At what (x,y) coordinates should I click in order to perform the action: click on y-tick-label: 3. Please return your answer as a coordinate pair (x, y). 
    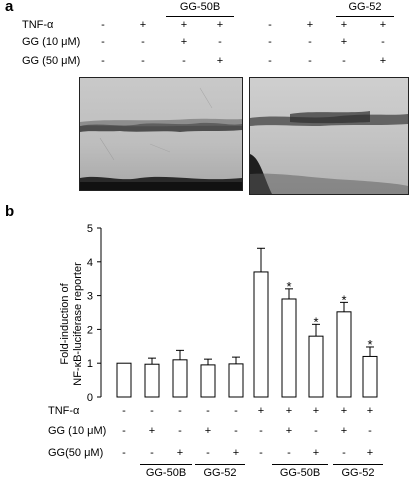
    Looking at the image, I should click on (90, 297).